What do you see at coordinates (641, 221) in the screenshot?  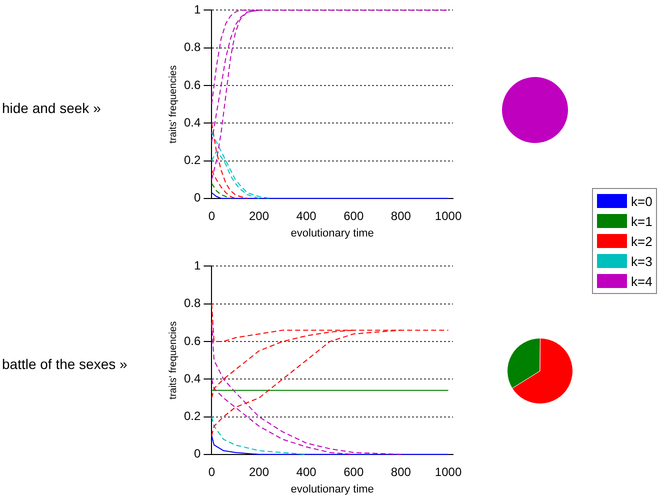 I see `legend-label: k=1` at bounding box center [641, 221].